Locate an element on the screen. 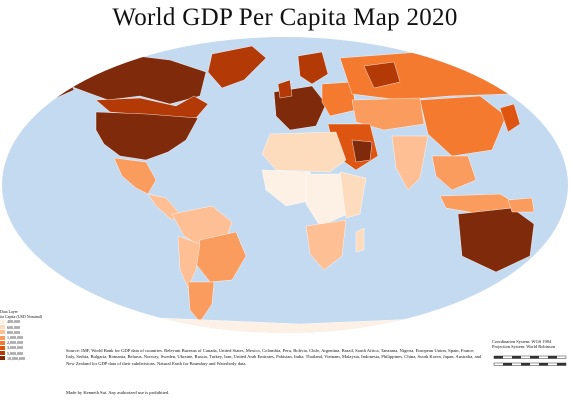  legend-label: 5,000,000 is located at coordinates (15, 353).